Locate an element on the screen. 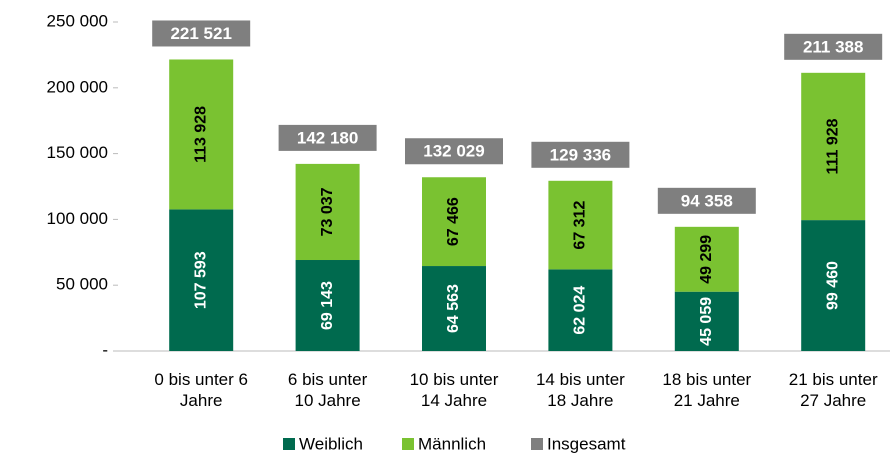 The height and width of the screenshot is (461, 890). x-tick-label: 18 bis unter 21 Jahre is located at coordinates (707, 390).